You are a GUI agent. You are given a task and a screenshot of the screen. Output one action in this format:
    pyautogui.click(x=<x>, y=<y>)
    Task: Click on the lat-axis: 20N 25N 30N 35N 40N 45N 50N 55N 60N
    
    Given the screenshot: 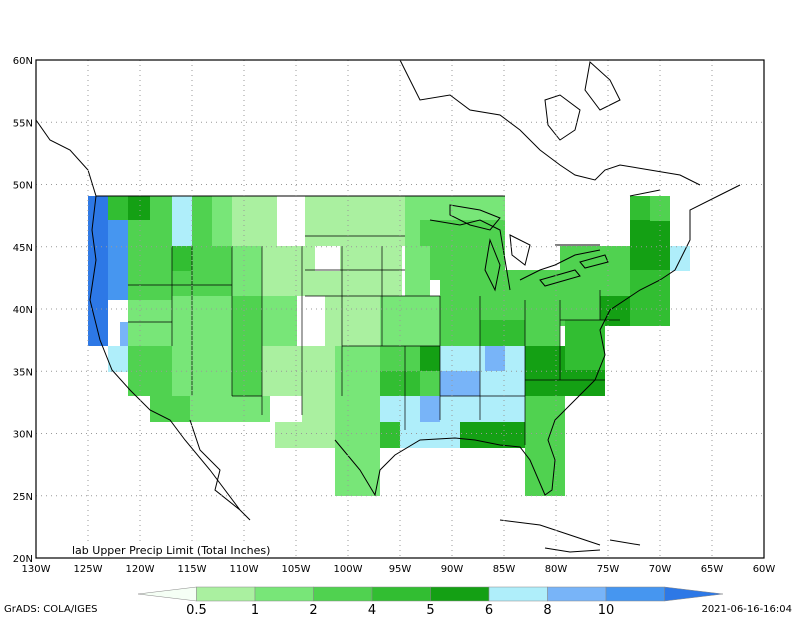 What is the action you would take?
    pyautogui.click(x=23, y=310)
    